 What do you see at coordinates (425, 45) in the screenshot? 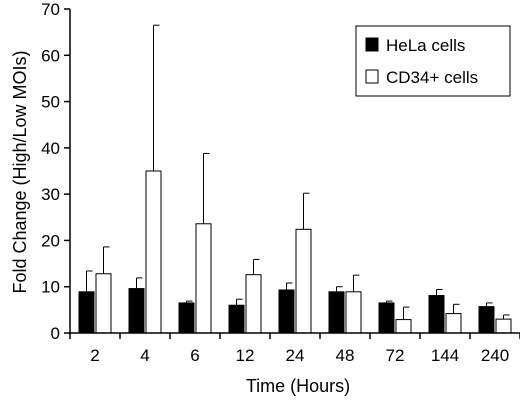
I see `legend-label-hela: HeLa cells` at bounding box center [425, 45].